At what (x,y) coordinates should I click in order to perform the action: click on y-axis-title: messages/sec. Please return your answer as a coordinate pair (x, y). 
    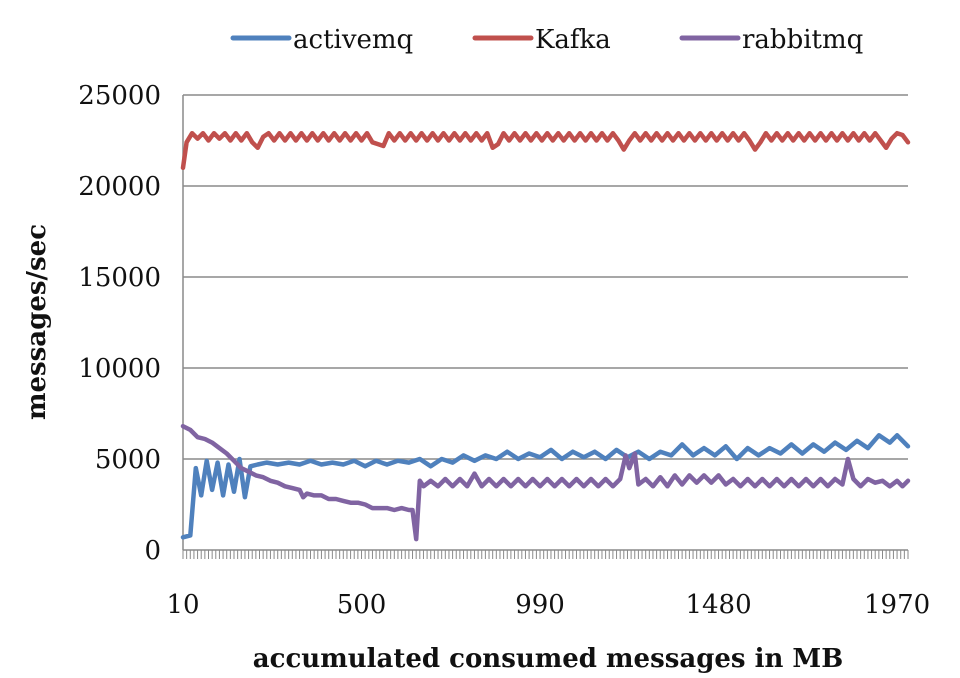
    Looking at the image, I should click on (37, 322).